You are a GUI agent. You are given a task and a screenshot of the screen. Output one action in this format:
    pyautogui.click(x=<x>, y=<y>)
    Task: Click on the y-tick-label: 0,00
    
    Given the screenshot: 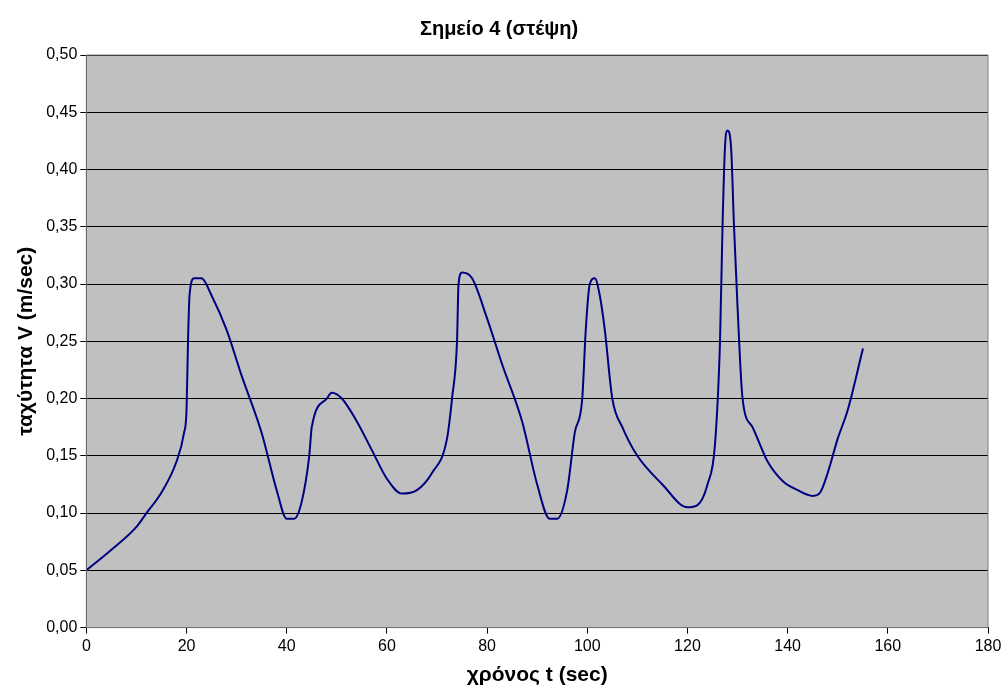 What is the action you would take?
    pyautogui.click(x=62, y=627)
    